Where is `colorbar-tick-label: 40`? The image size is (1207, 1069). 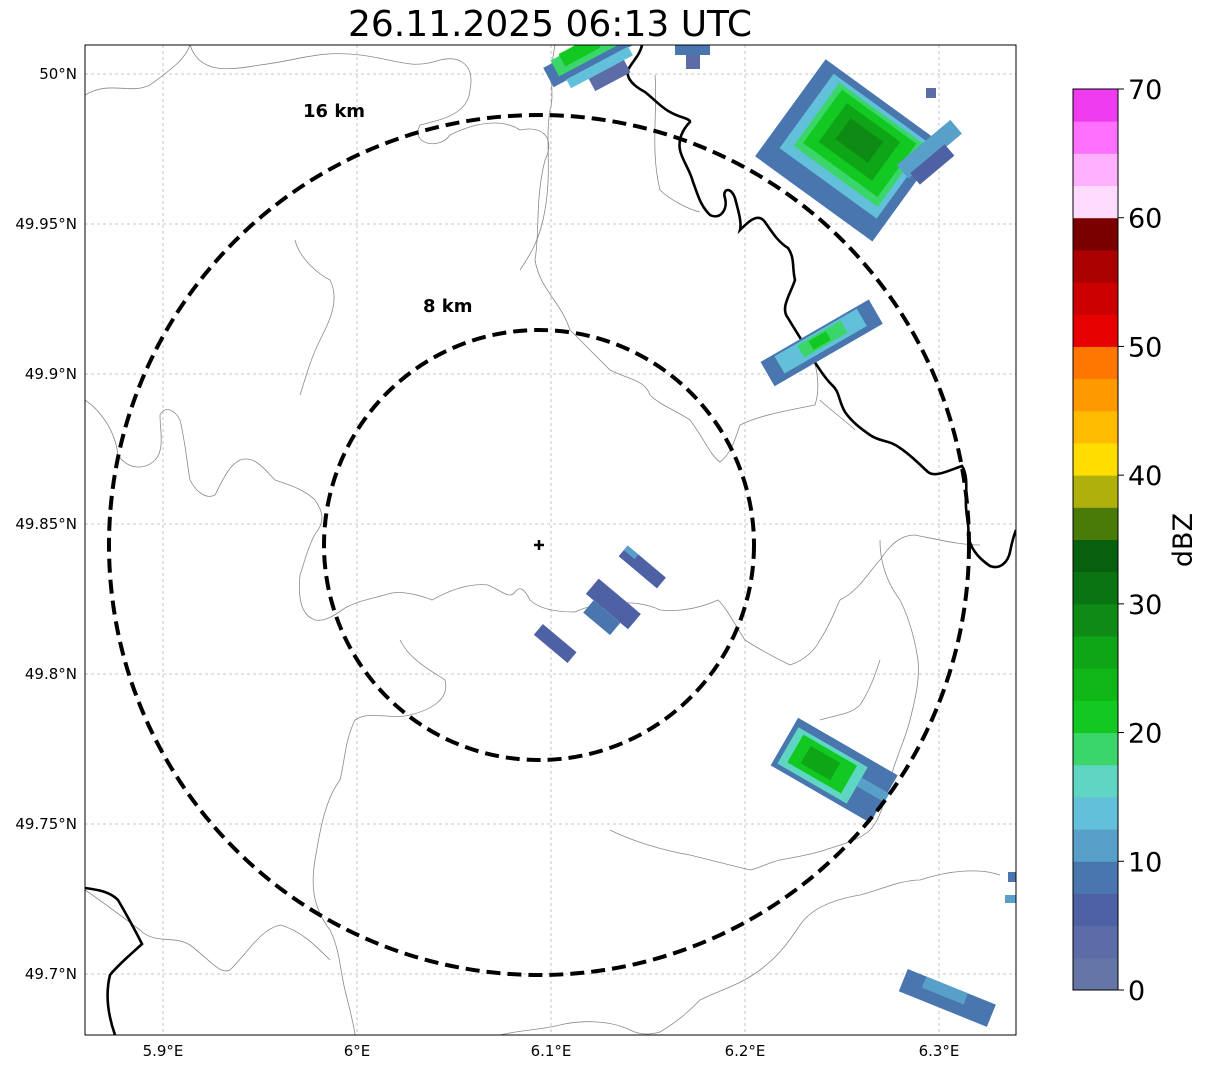 colorbar-tick-label: 40 is located at coordinates (1145, 476).